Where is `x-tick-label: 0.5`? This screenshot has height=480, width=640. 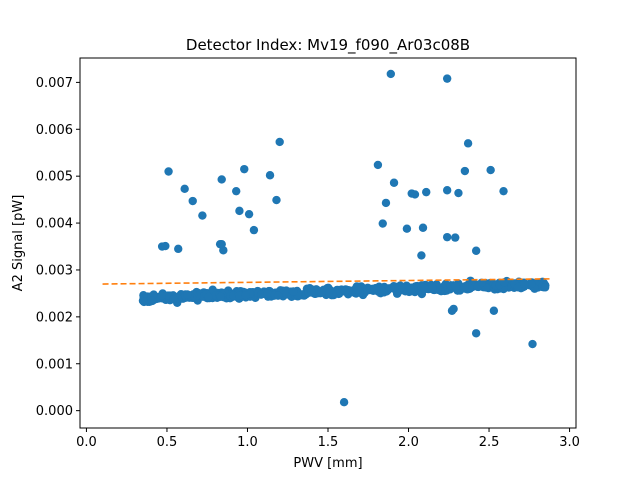 x-tick-label: 0.5 is located at coordinates (167, 442).